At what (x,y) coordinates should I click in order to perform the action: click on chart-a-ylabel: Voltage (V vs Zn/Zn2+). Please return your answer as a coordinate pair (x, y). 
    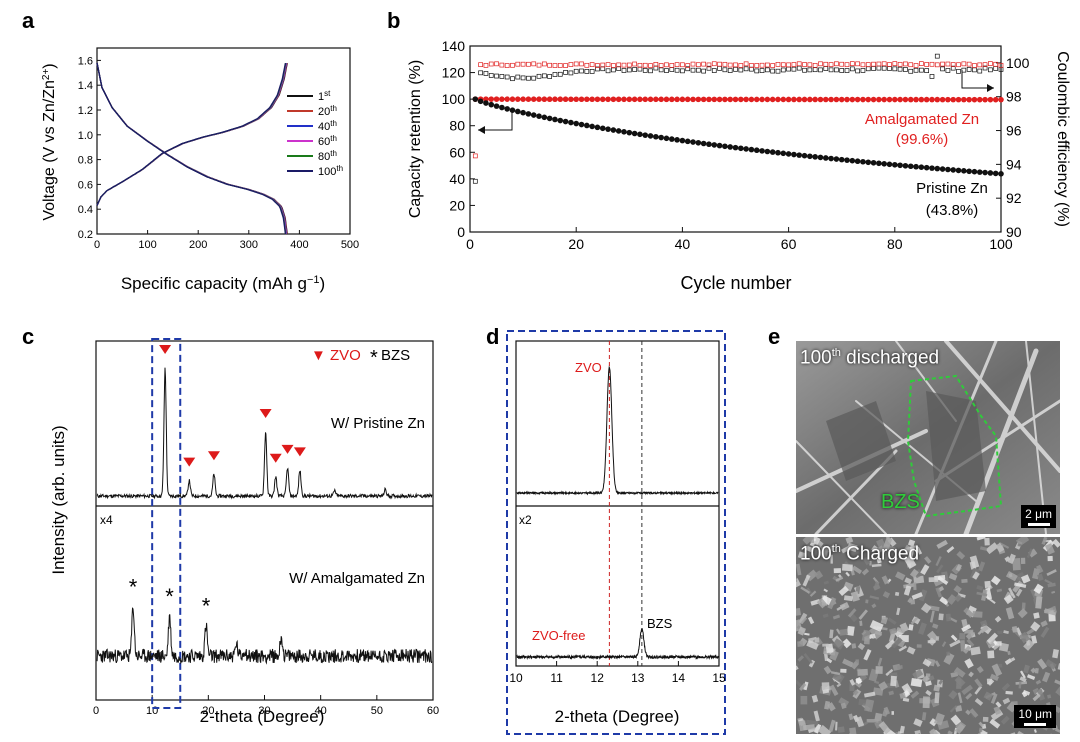
    Looking at the image, I should click on (50, 141).